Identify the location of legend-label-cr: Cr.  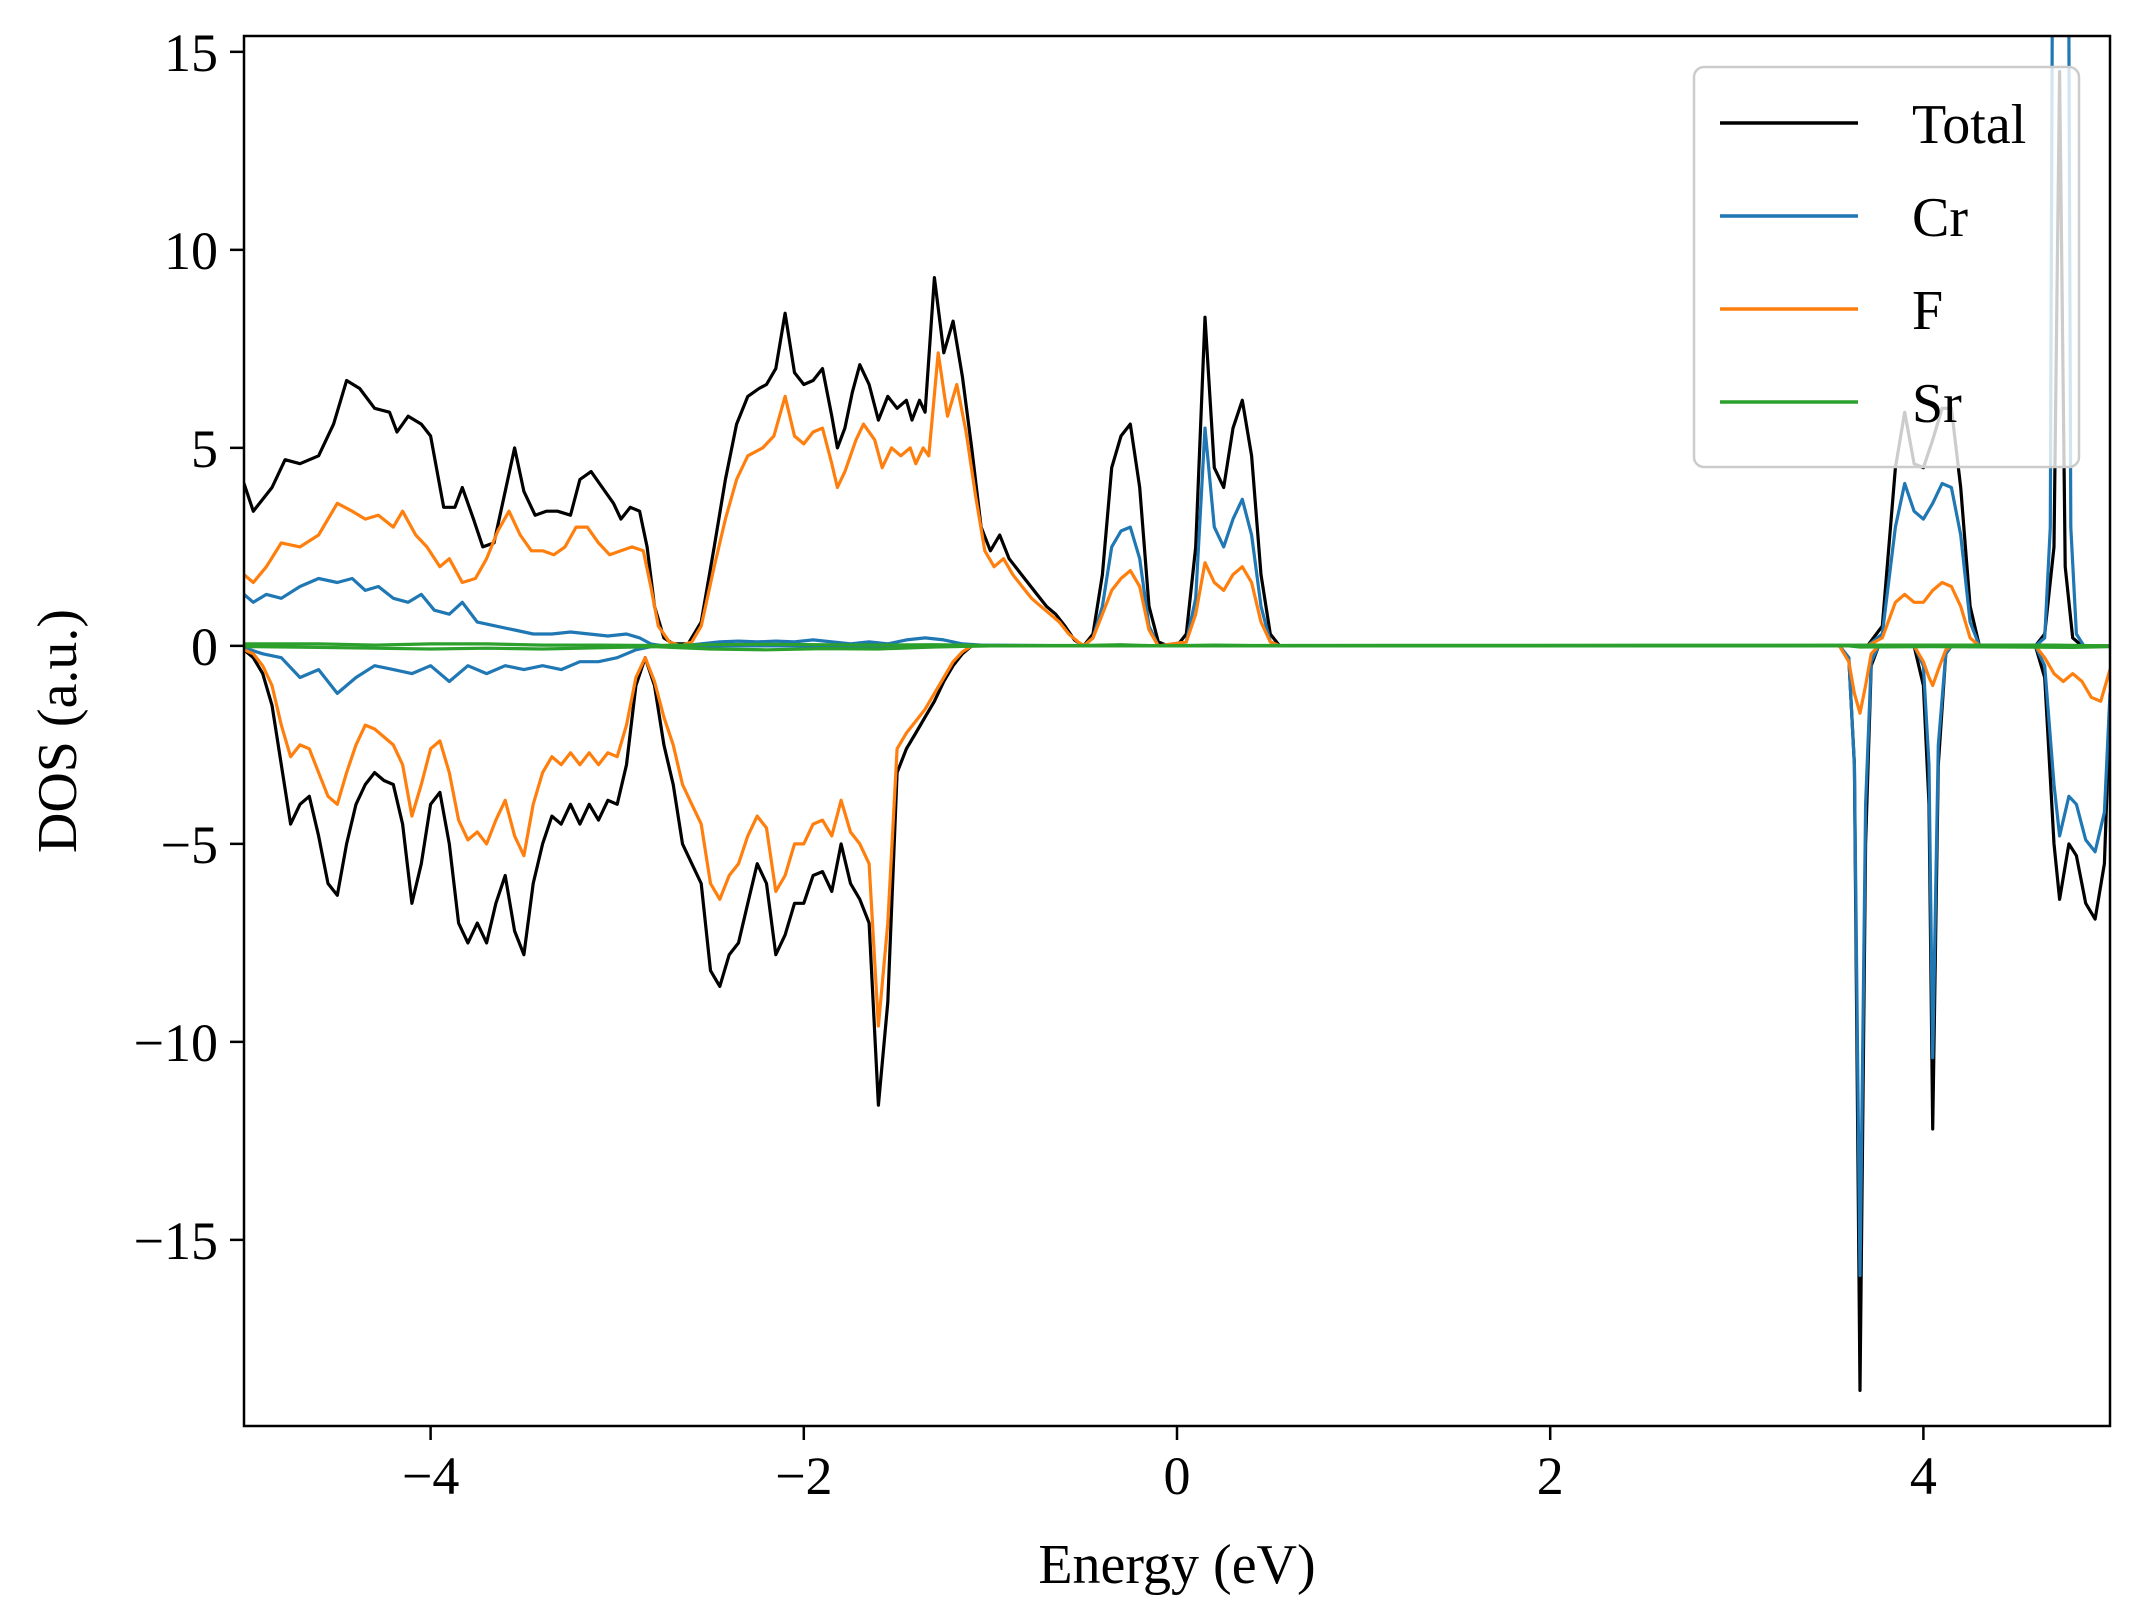
(1940, 218).